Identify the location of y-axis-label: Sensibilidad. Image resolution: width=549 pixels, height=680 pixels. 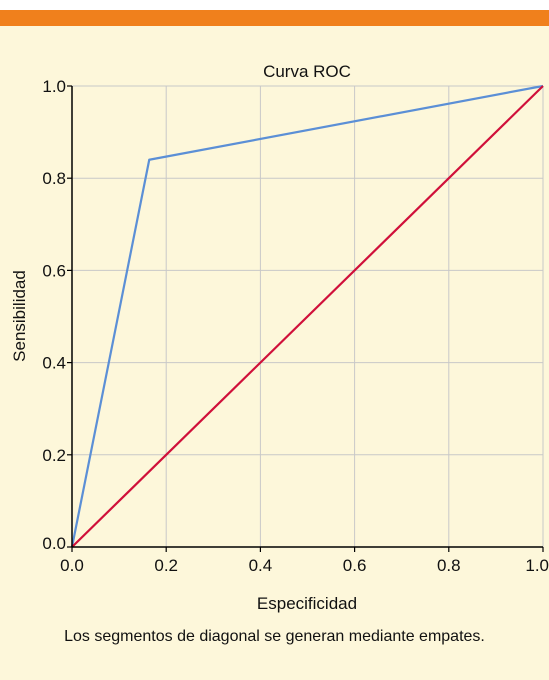
(19, 316).